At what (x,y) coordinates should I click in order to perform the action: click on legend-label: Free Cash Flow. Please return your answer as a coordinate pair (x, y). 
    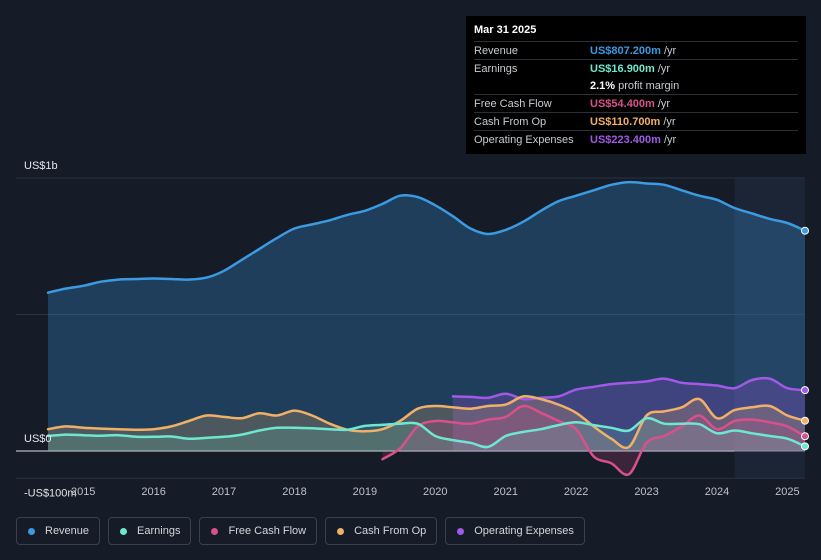
    Looking at the image, I should click on (267, 531).